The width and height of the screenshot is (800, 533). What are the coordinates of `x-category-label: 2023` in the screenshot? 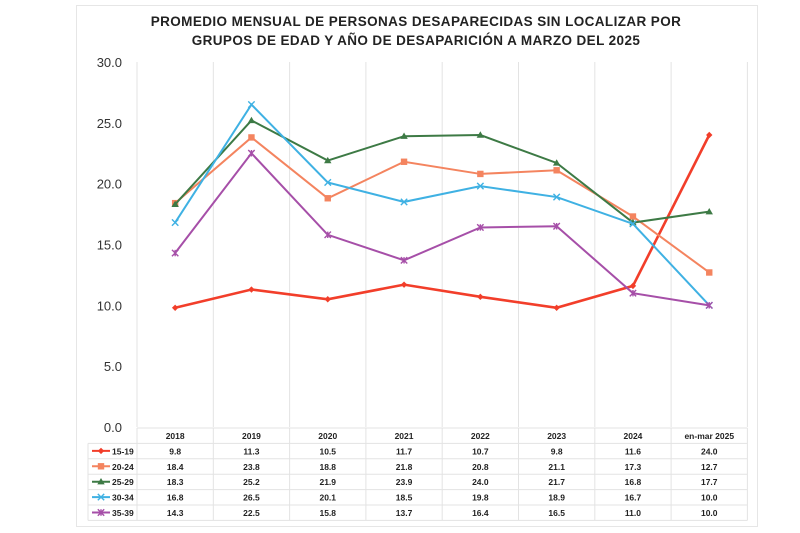 It's located at (556, 436).